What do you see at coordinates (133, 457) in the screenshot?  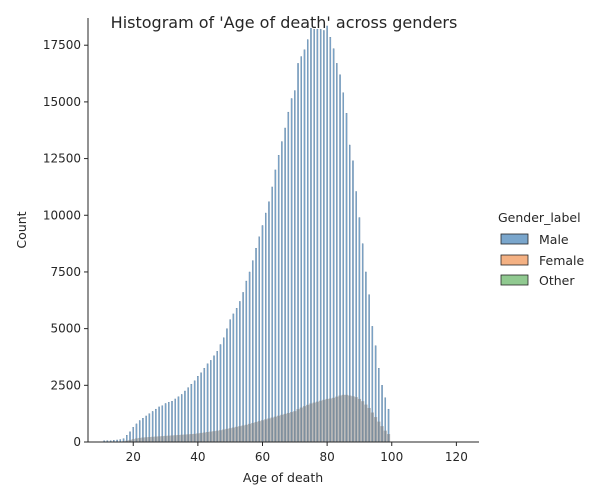 I see `x-tick-label-20: 20` at bounding box center [133, 457].